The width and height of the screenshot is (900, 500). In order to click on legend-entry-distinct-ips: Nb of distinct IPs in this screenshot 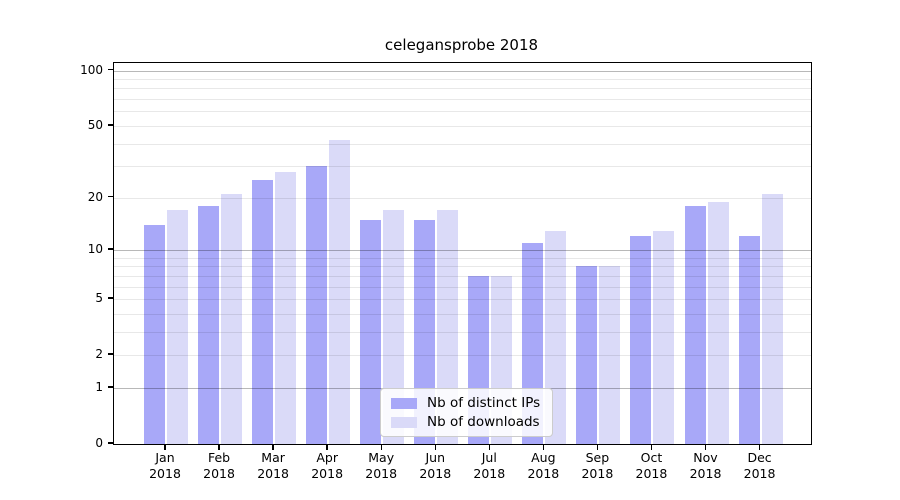, I will do `click(465, 403)`.